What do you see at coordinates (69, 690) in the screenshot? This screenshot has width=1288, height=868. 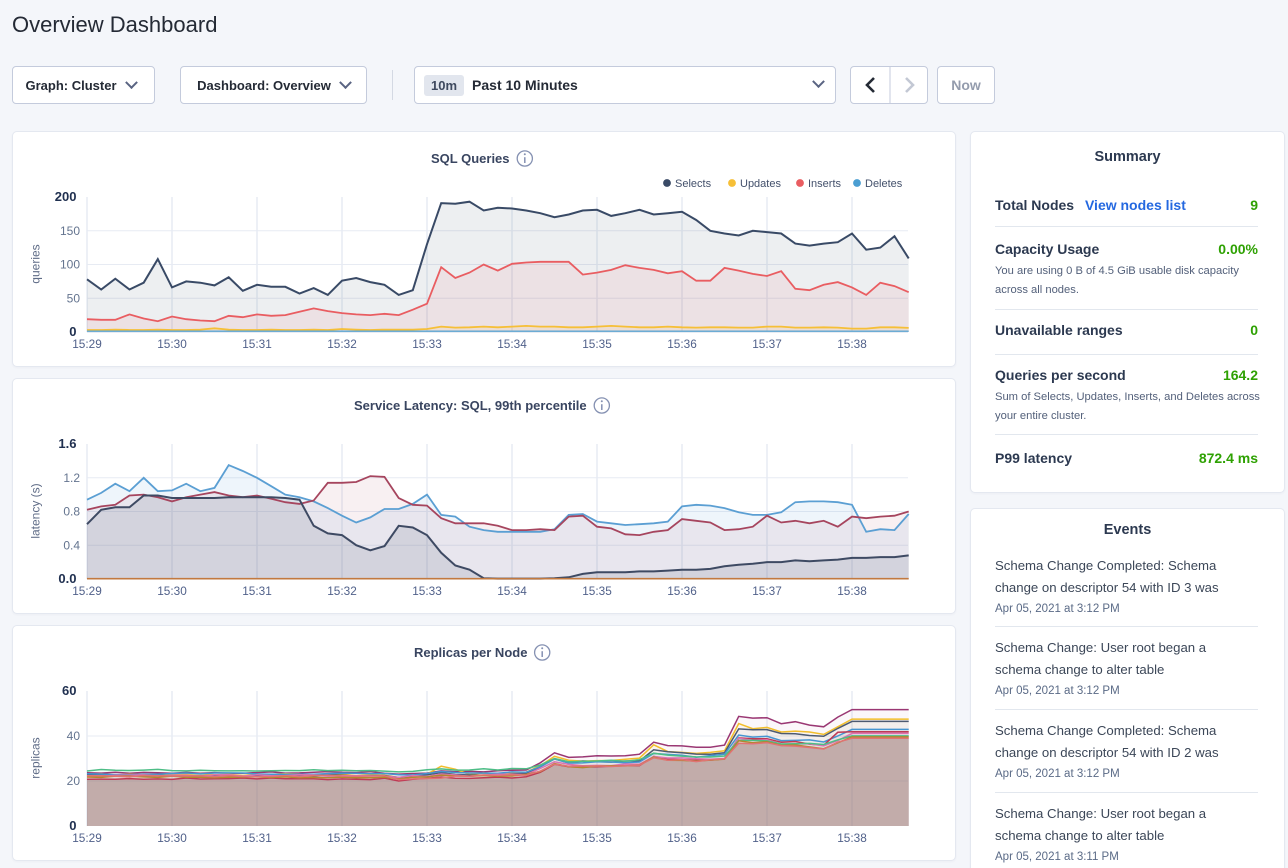 I see `svg-text: 60` at bounding box center [69, 690].